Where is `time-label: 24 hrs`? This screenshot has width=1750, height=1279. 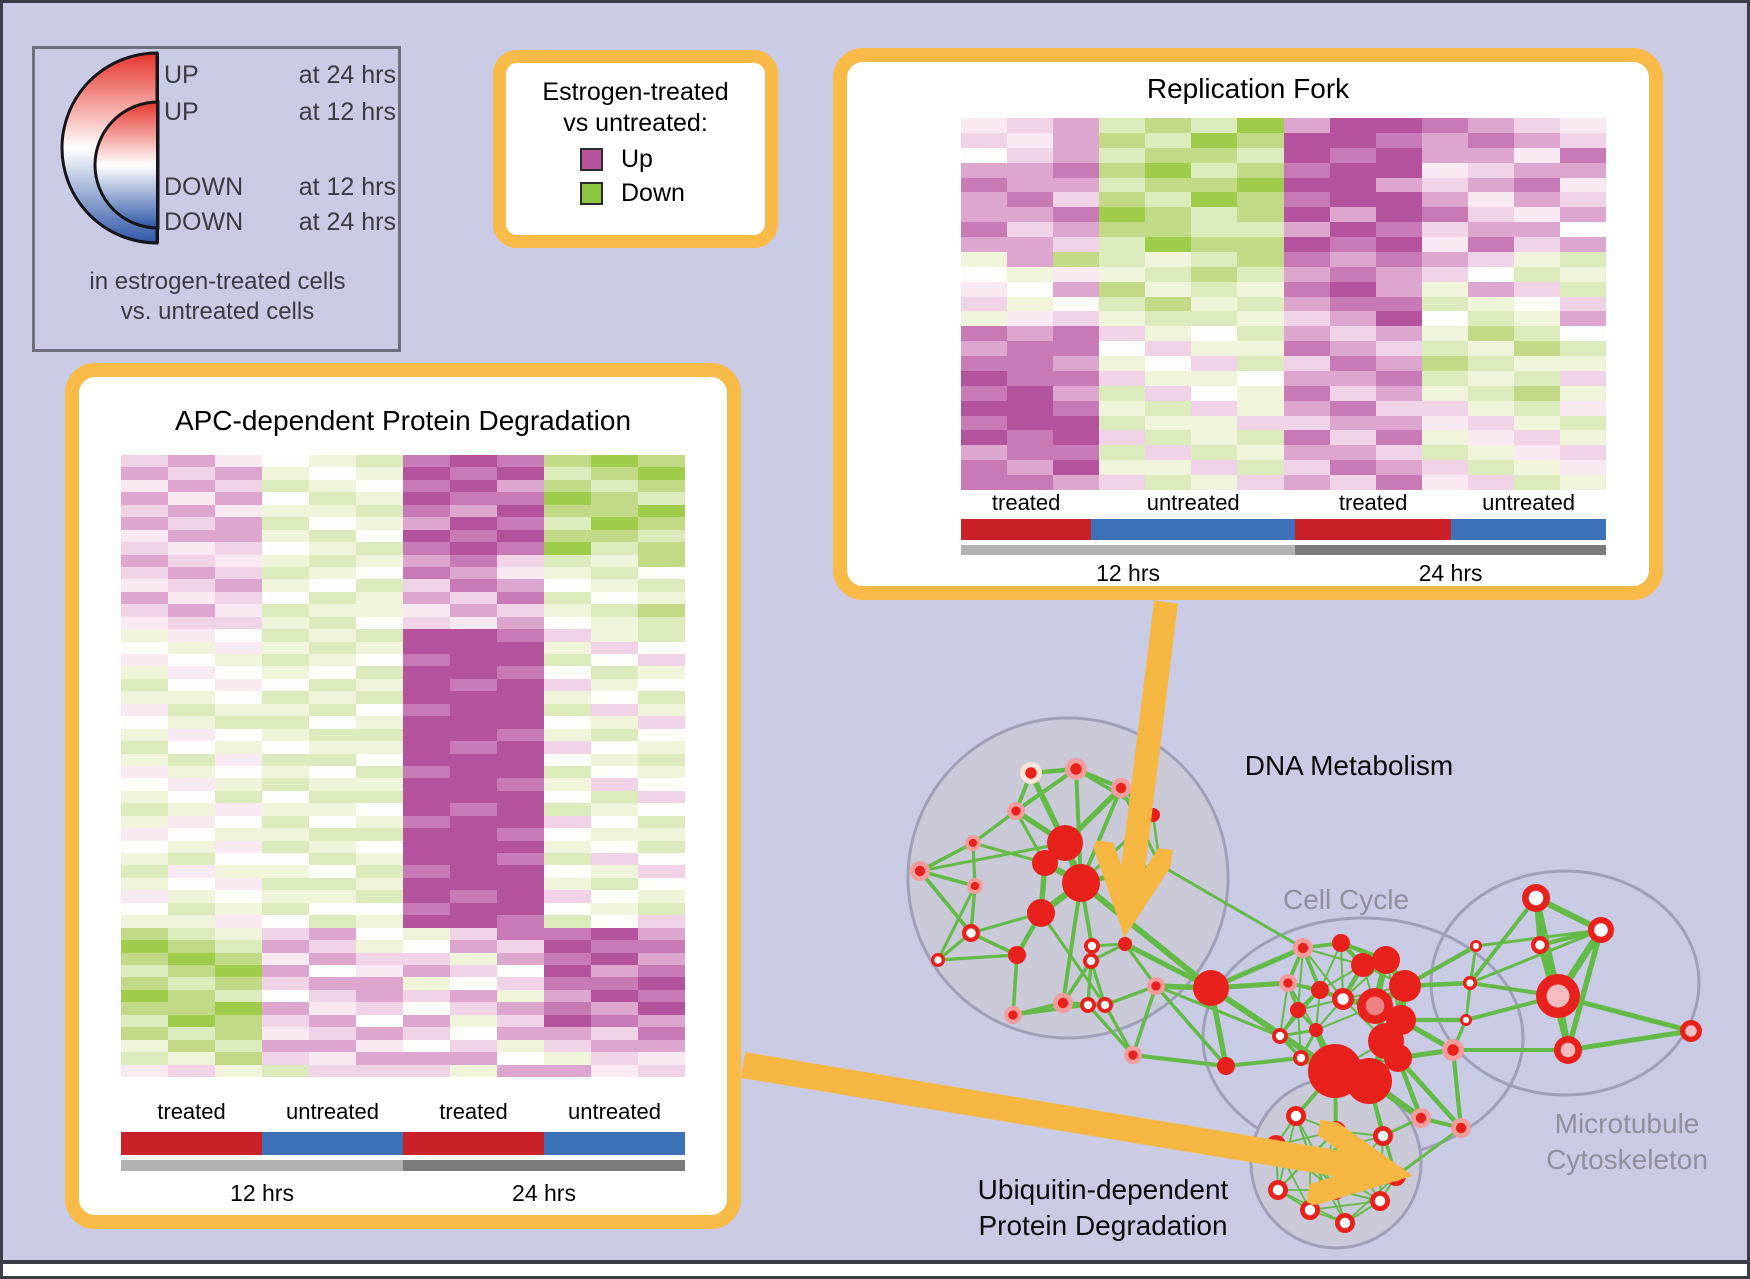
time-label: 24 hrs is located at coordinates (1450, 573).